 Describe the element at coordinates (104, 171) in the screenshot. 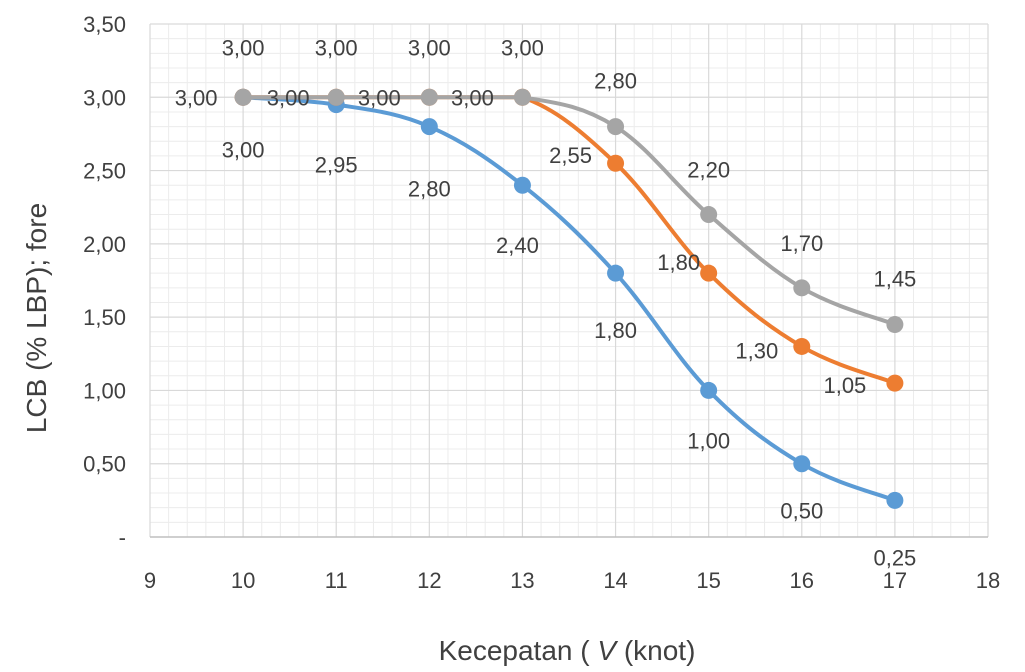

I see `y-tick-label: 2,50` at that location.